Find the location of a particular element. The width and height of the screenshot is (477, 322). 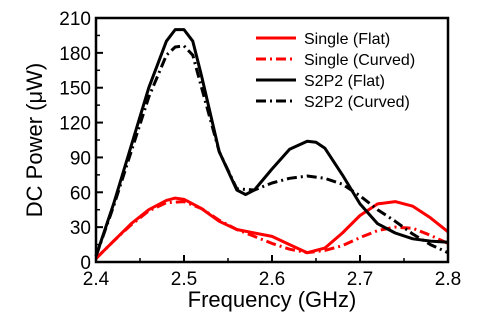

x-axis-title: Frequency (GHz) is located at coordinates (272, 299).